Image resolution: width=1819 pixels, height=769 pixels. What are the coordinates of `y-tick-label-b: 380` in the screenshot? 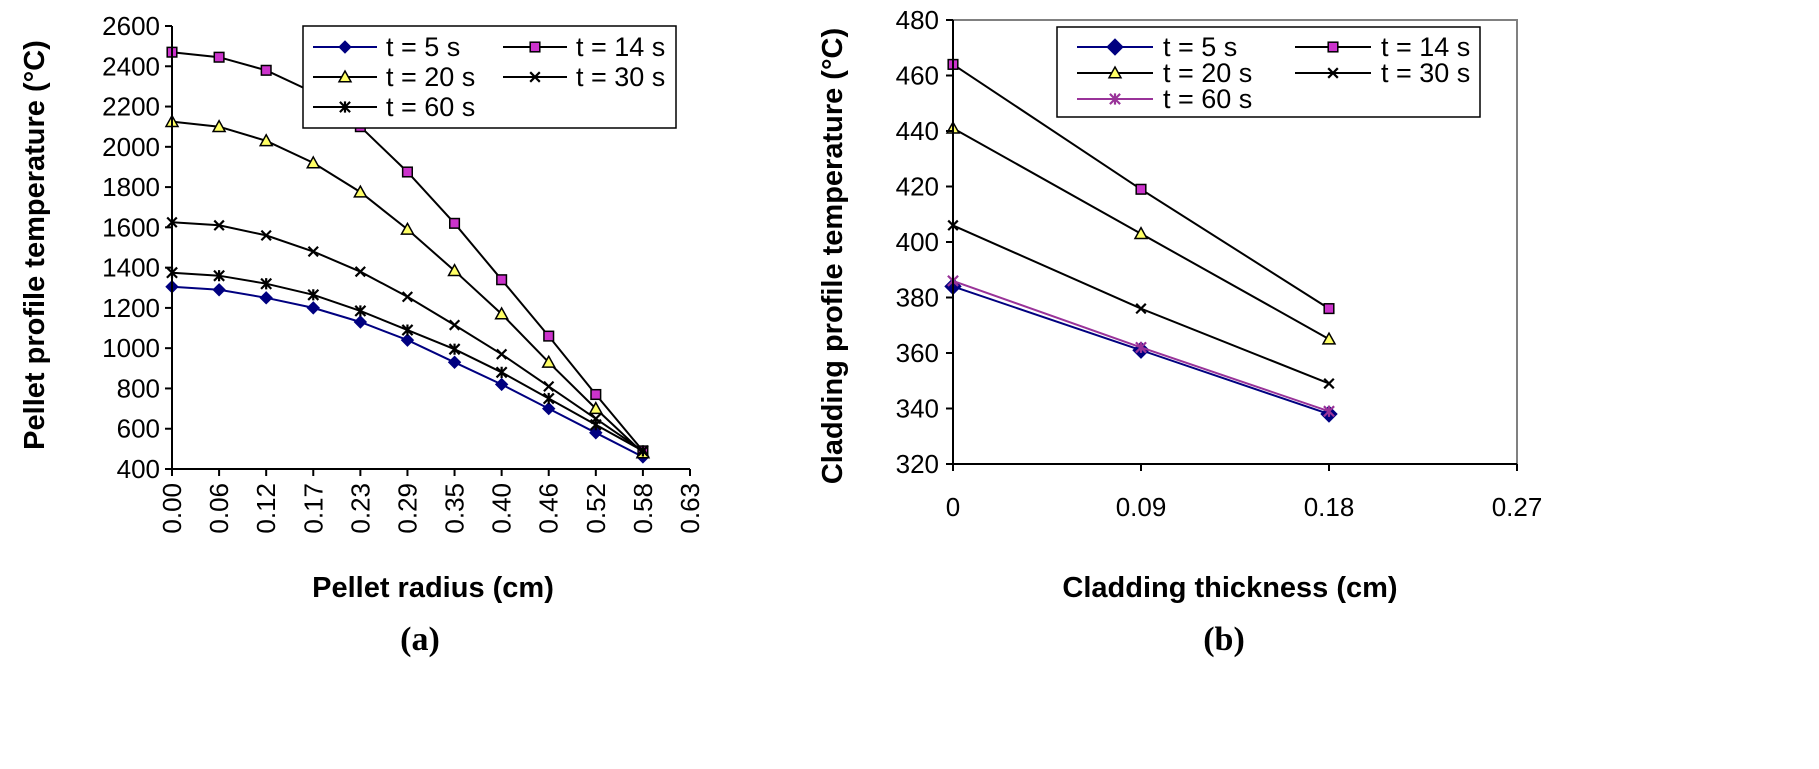 It's located at (917, 298).